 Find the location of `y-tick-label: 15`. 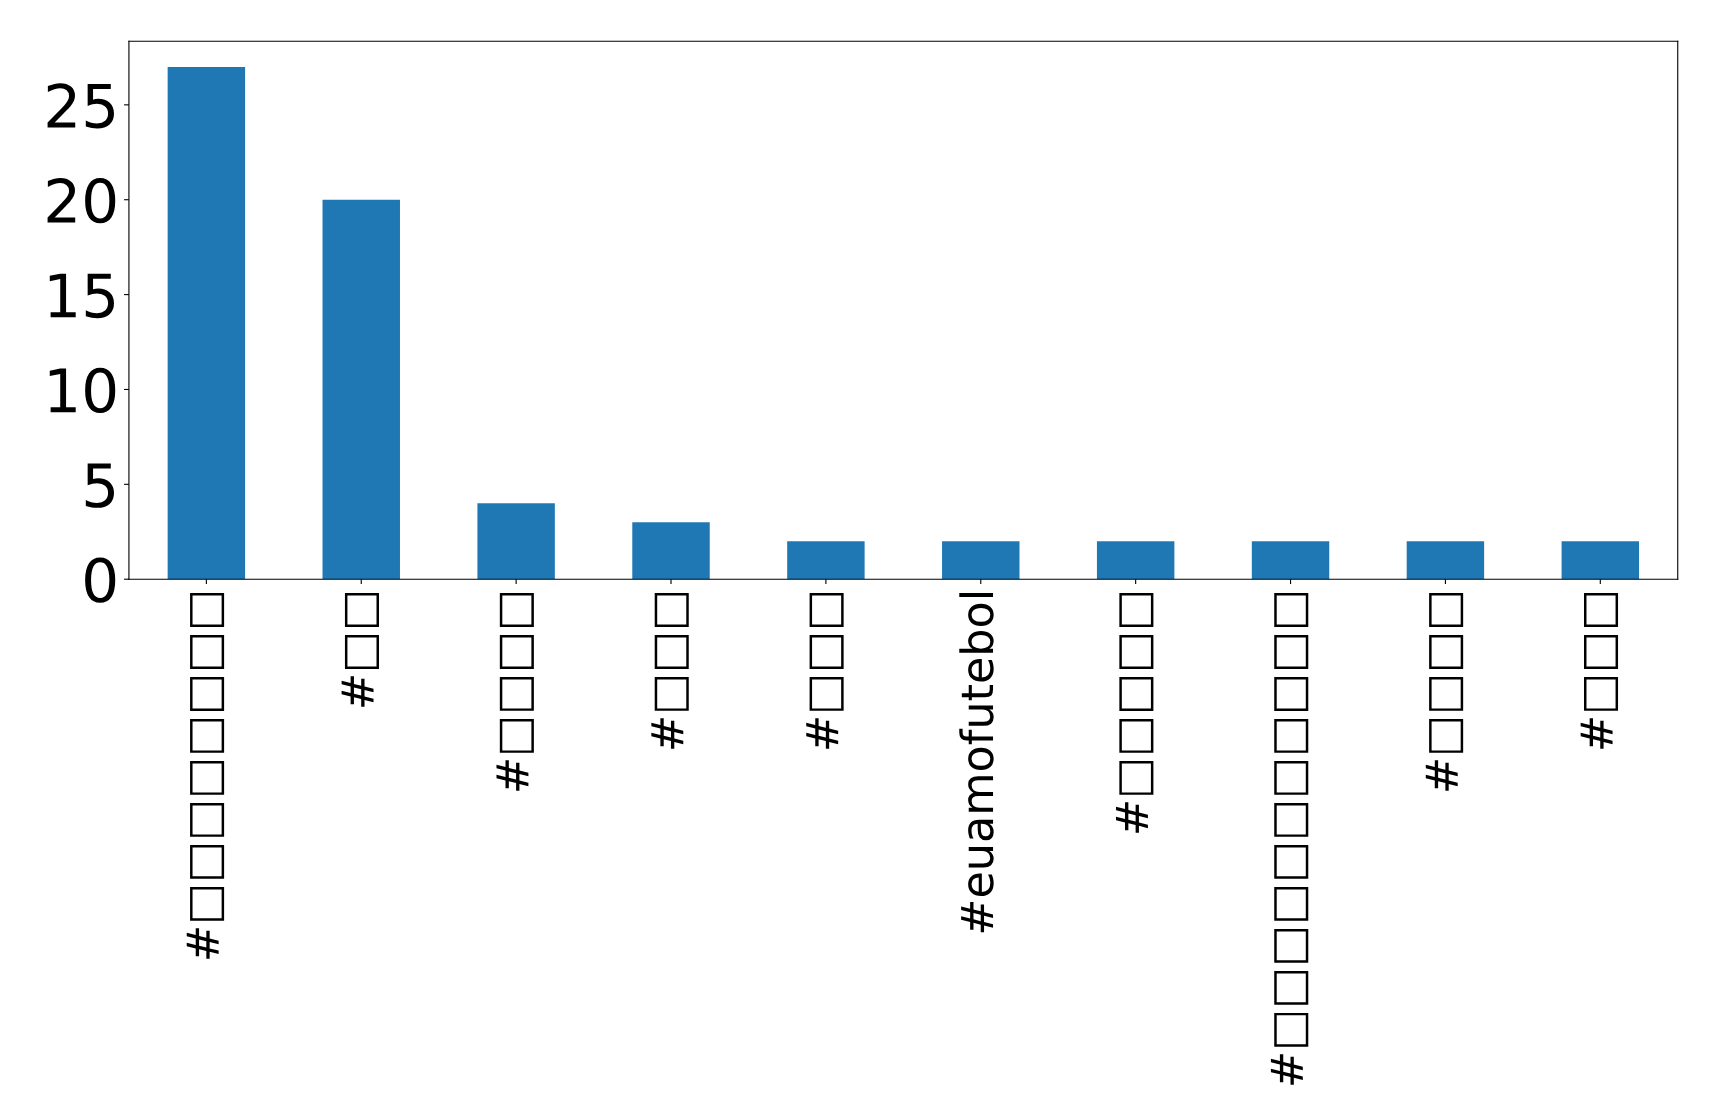

y-tick-label: 15 is located at coordinates (81, 296).